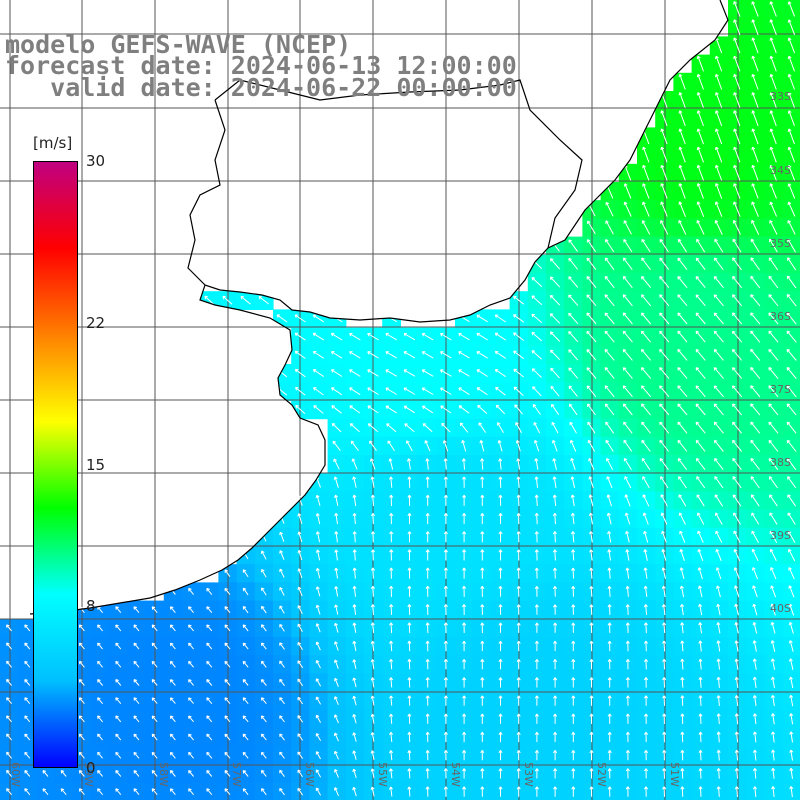 This screenshot has height=800, width=800. Describe the element at coordinates (55, 464) in the screenshot. I see `colorbar` at that location.